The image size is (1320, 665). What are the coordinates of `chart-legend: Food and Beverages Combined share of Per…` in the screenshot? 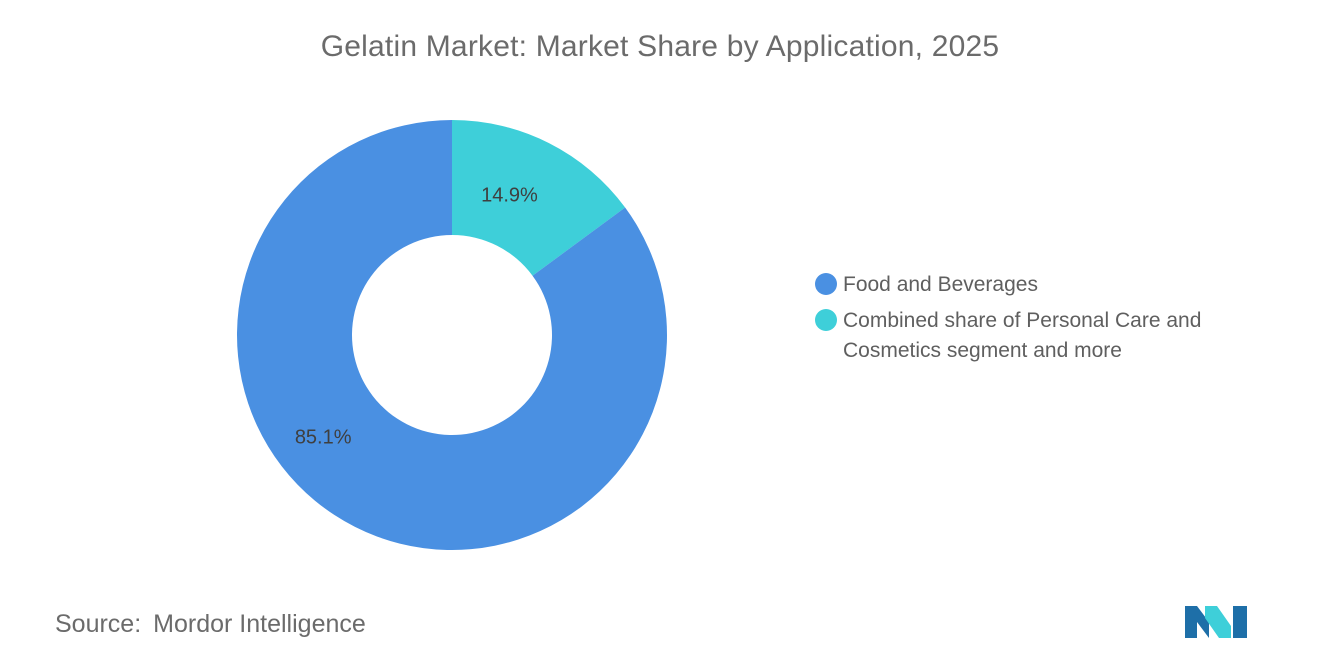 It's located at (1035, 321).